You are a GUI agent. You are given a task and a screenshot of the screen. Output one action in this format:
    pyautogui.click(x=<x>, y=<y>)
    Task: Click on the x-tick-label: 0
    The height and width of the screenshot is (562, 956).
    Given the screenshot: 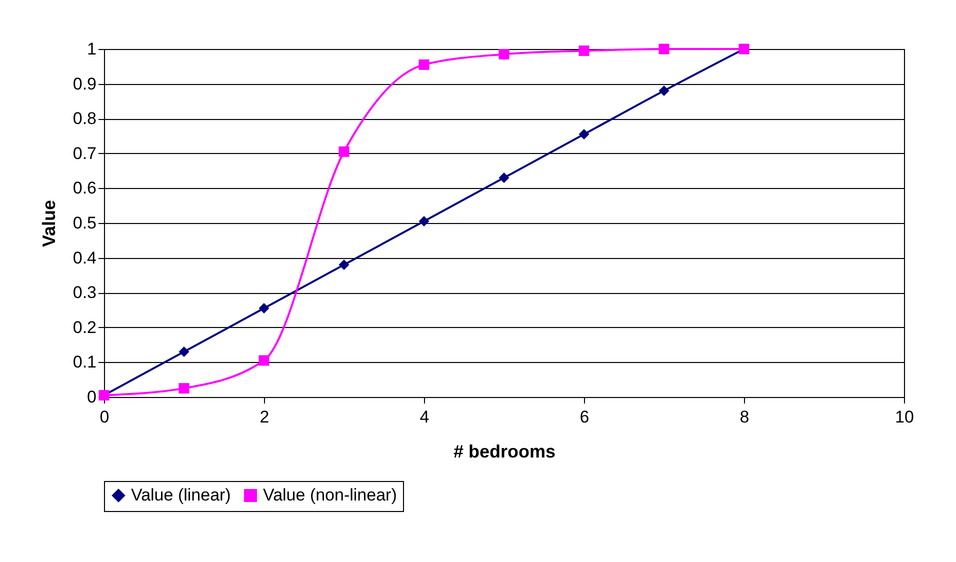 What is the action you would take?
    pyautogui.click(x=105, y=417)
    